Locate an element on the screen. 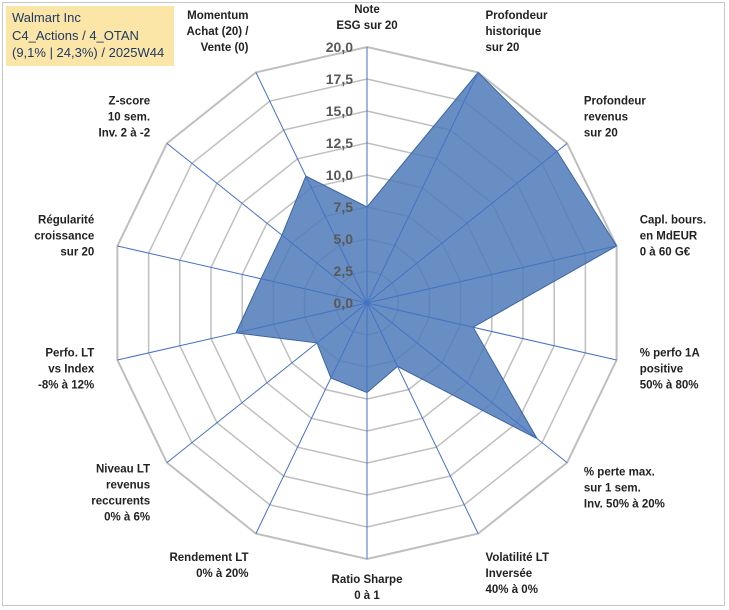 This screenshot has height=610, width=729. category-label: Profondeur historique sur 20 is located at coordinates (517, 32).